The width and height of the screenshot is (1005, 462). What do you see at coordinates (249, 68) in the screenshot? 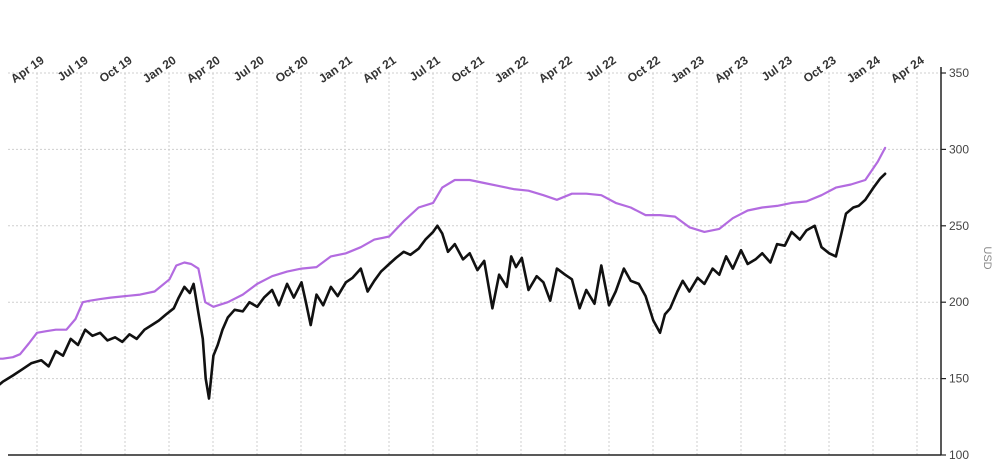
I see `x-tick-label: Jul 20` at bounding box center [249, 68].